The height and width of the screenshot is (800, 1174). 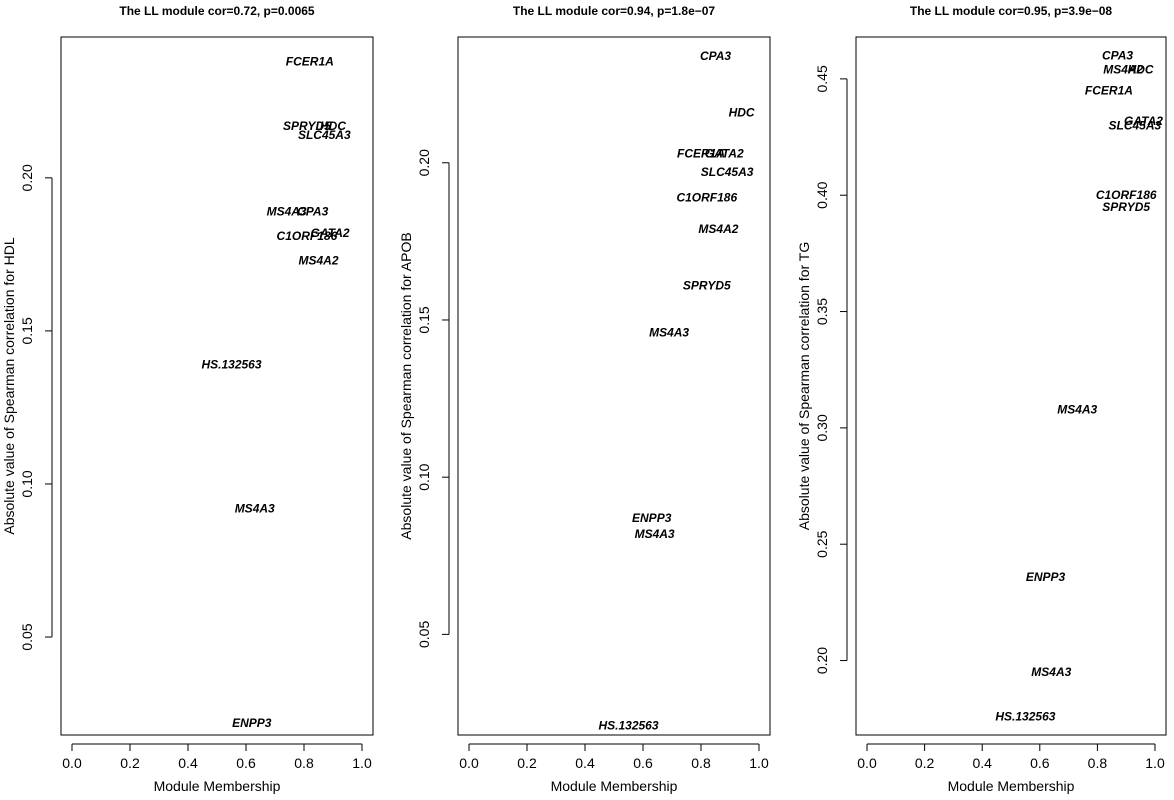 What do you see at coordinates (217, 11) in the screenshot?
I see `chart-title: The LL module cor=0.72, p=0.0065` at bounding box center [217, 11].